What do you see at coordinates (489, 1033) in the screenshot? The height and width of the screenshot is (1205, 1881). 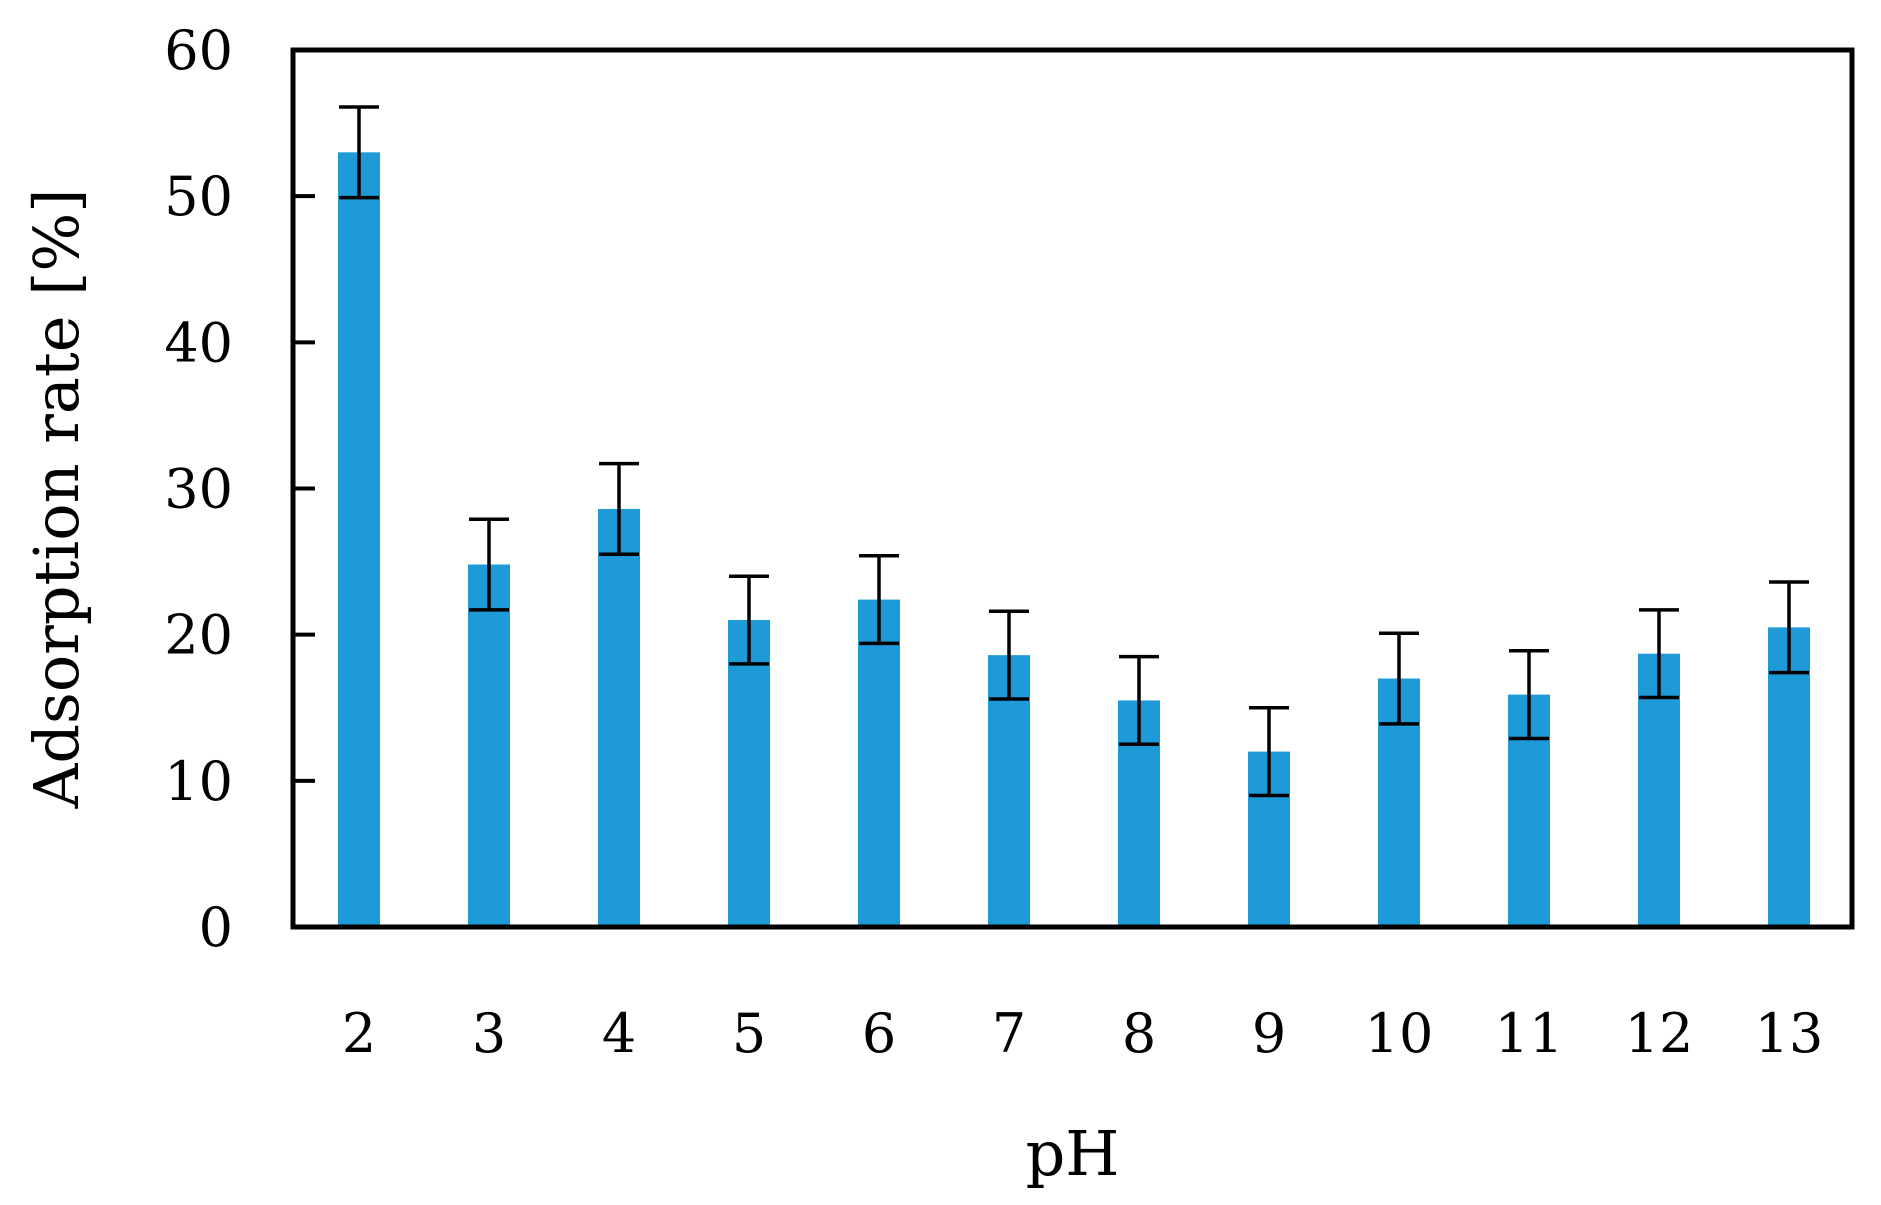 I see `x-tick-label: 3` at bounding box center [489, 1033].